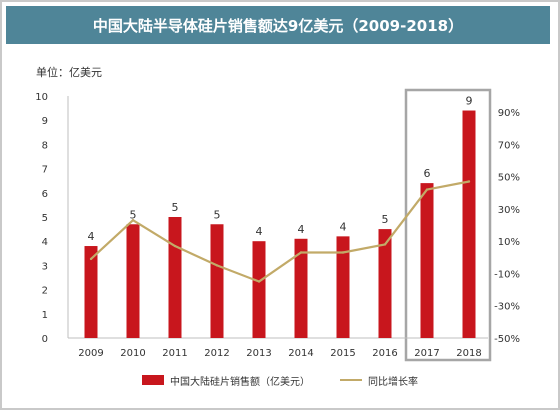  Describe the element at coordinates (45, 339) in the screenshot. I see `y-left-tick-label: 0` at that location.